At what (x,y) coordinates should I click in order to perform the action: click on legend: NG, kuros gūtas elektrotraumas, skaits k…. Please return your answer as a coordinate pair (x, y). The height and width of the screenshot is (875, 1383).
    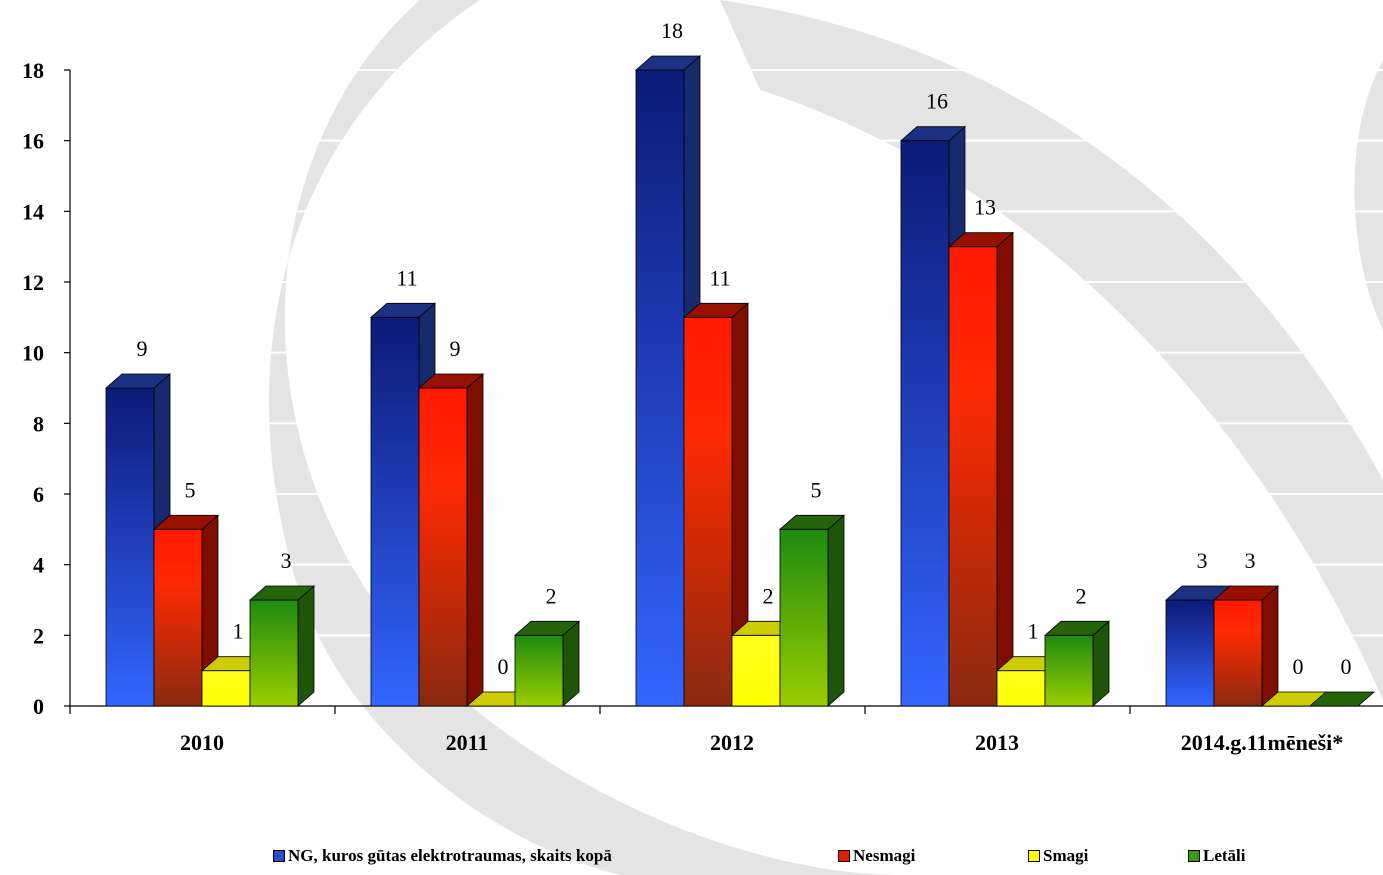
    Looking at the image, I should click on (691, 859).